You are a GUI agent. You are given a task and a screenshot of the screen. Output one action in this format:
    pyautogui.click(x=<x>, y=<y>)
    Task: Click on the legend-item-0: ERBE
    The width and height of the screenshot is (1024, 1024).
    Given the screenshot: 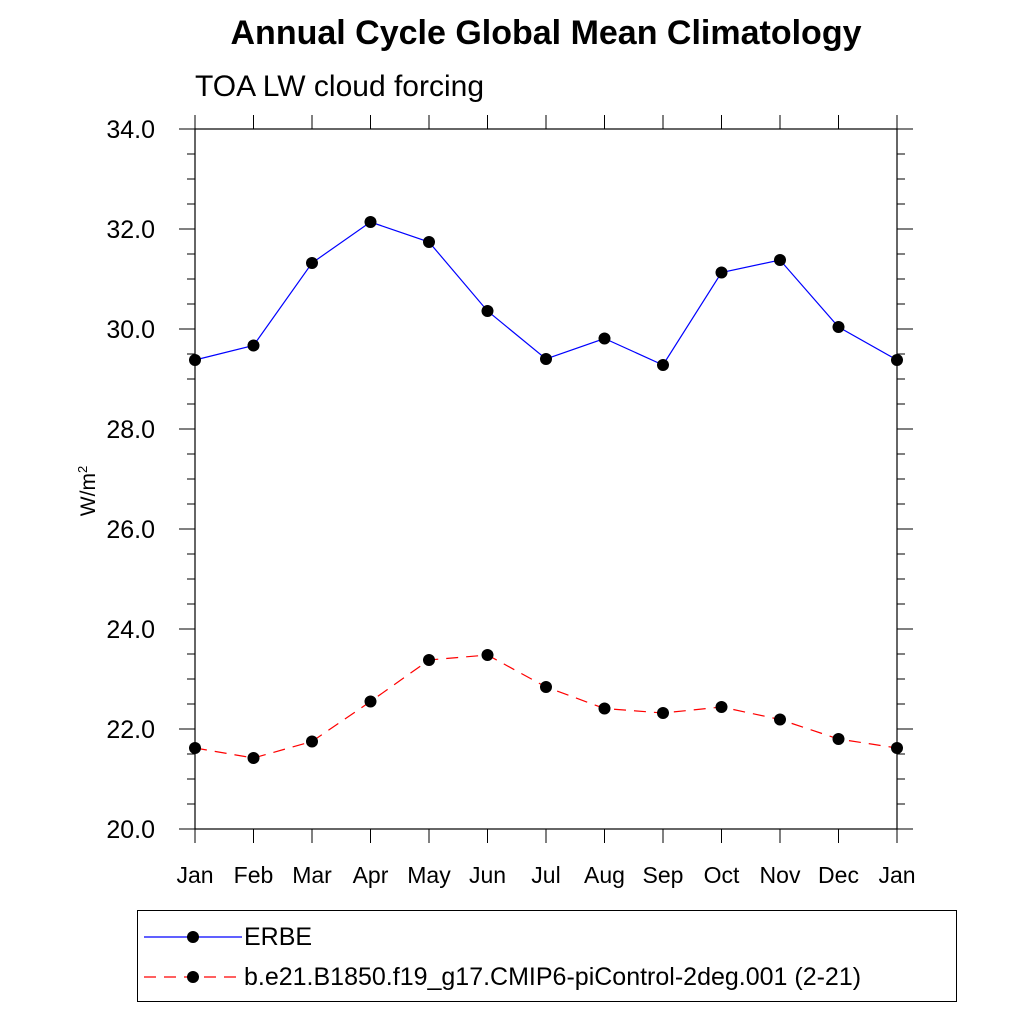 What is the action you would take?
    pyautogui.click(x=547, y=937)
    